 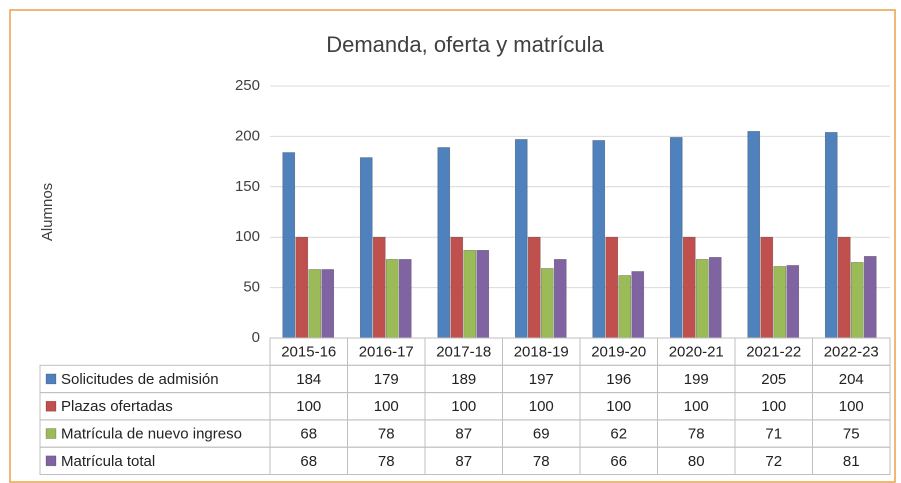 What do you see at coordinates (386, 352) in the screenshot?
I see `x-tick-label: 2016-17` at bounding box center [386, 352].